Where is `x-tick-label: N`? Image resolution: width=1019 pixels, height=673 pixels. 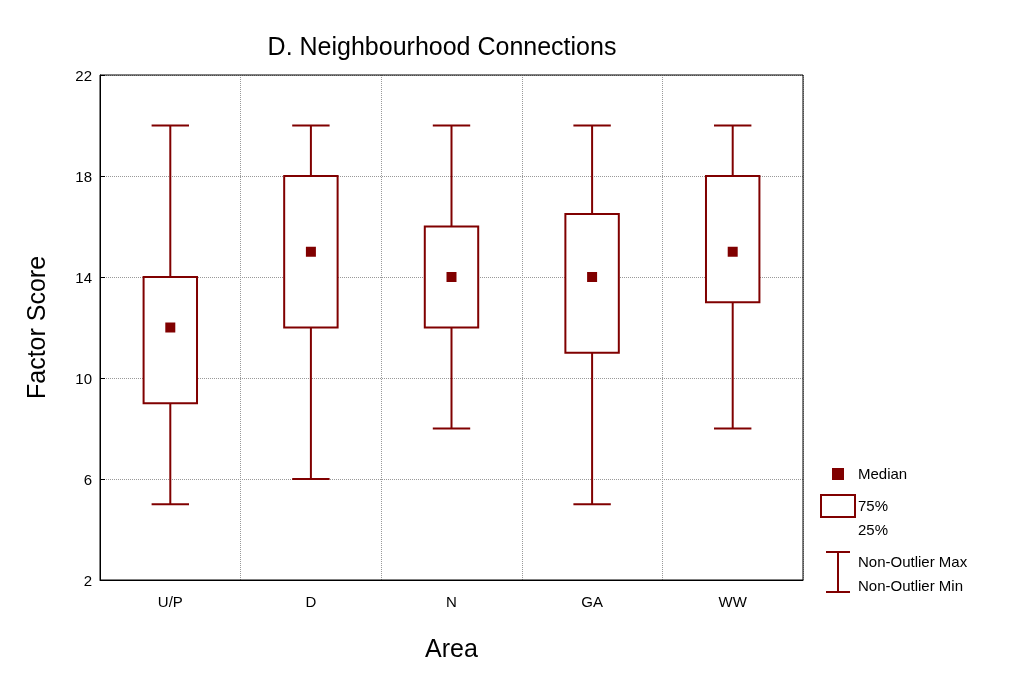
x-tick-label: N is located at coordinates (451, 601).